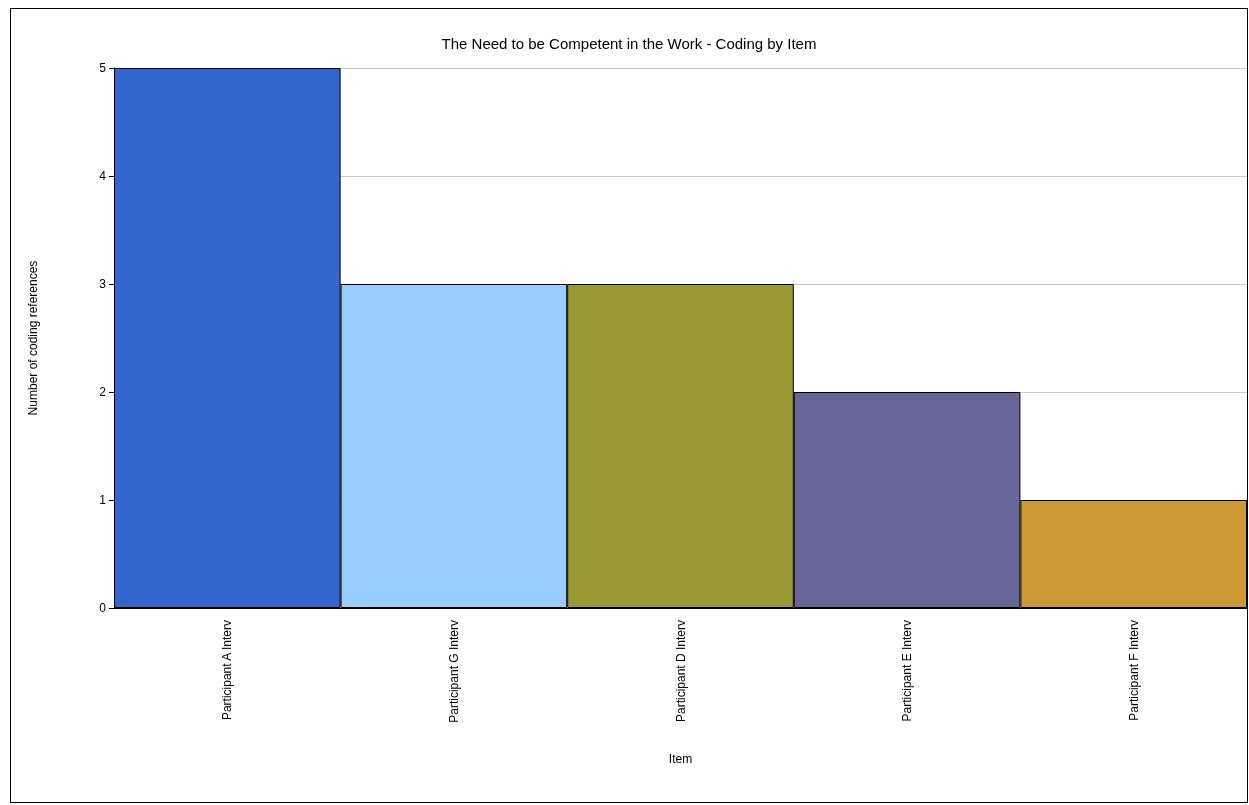 The image size is (1249, 805). Describe the element at coordinates (33, 338) in the screenshot. I see `y-axis-title: Number of coding references` at that location.